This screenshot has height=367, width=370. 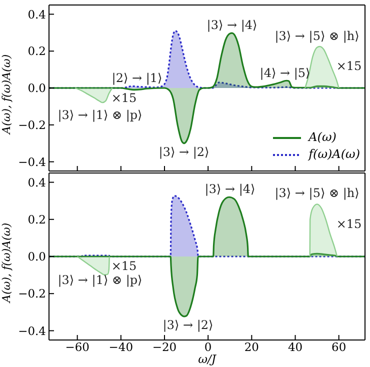 What do you see at coordinates (322, 137) in the screenshot?
I see `legend-label: A(ω)` at bounding box center [322, 137].